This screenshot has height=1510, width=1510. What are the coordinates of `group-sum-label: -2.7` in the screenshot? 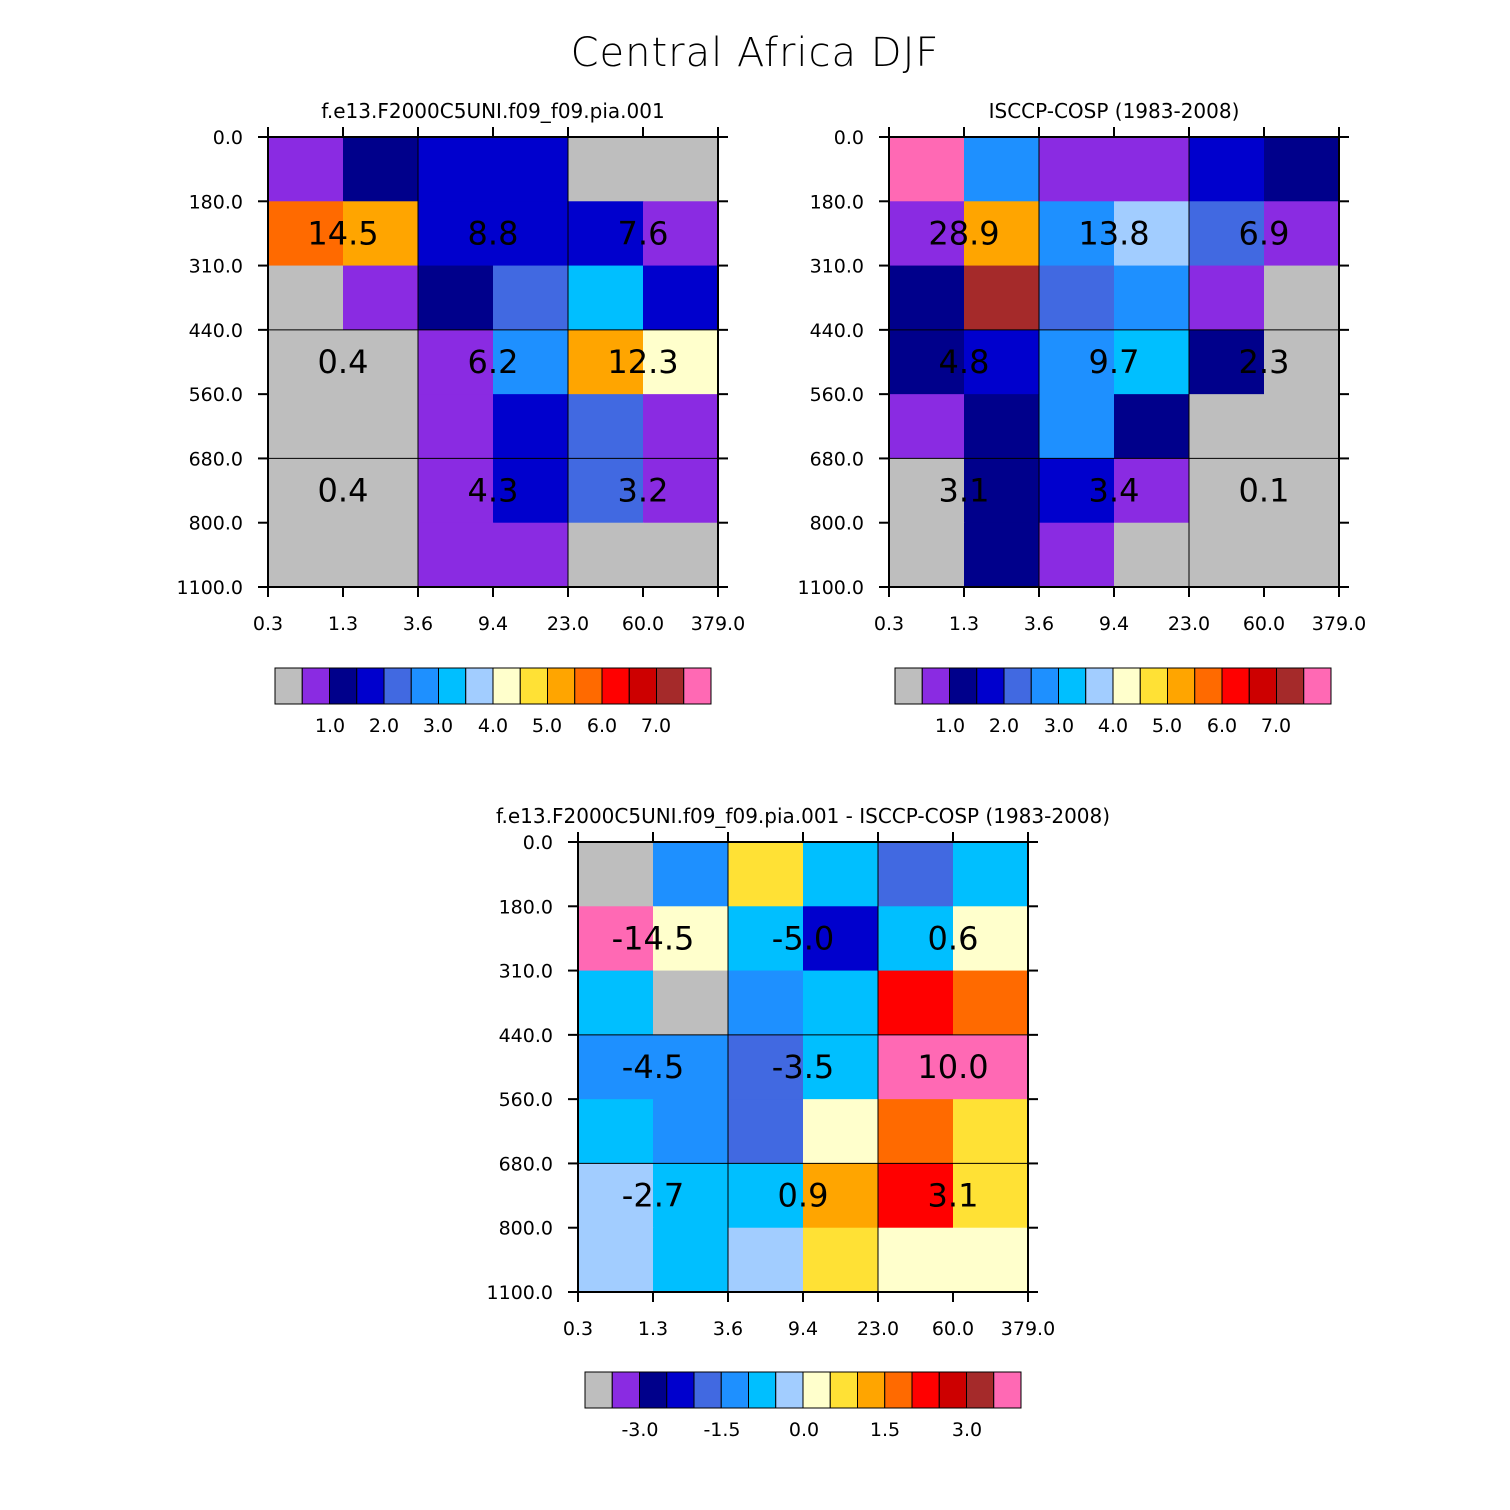 It's located at (653, 1196).